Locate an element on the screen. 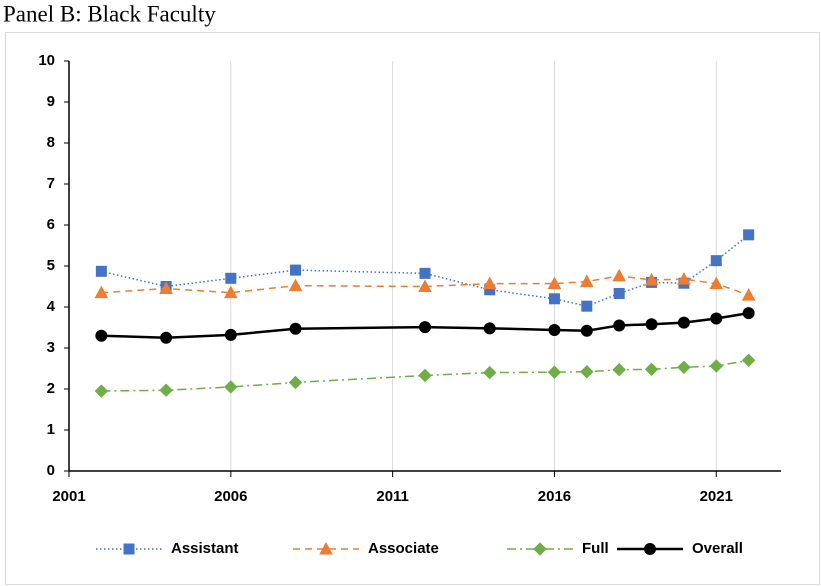  y-tick-label: 7 is located at coordinates (51, 183).